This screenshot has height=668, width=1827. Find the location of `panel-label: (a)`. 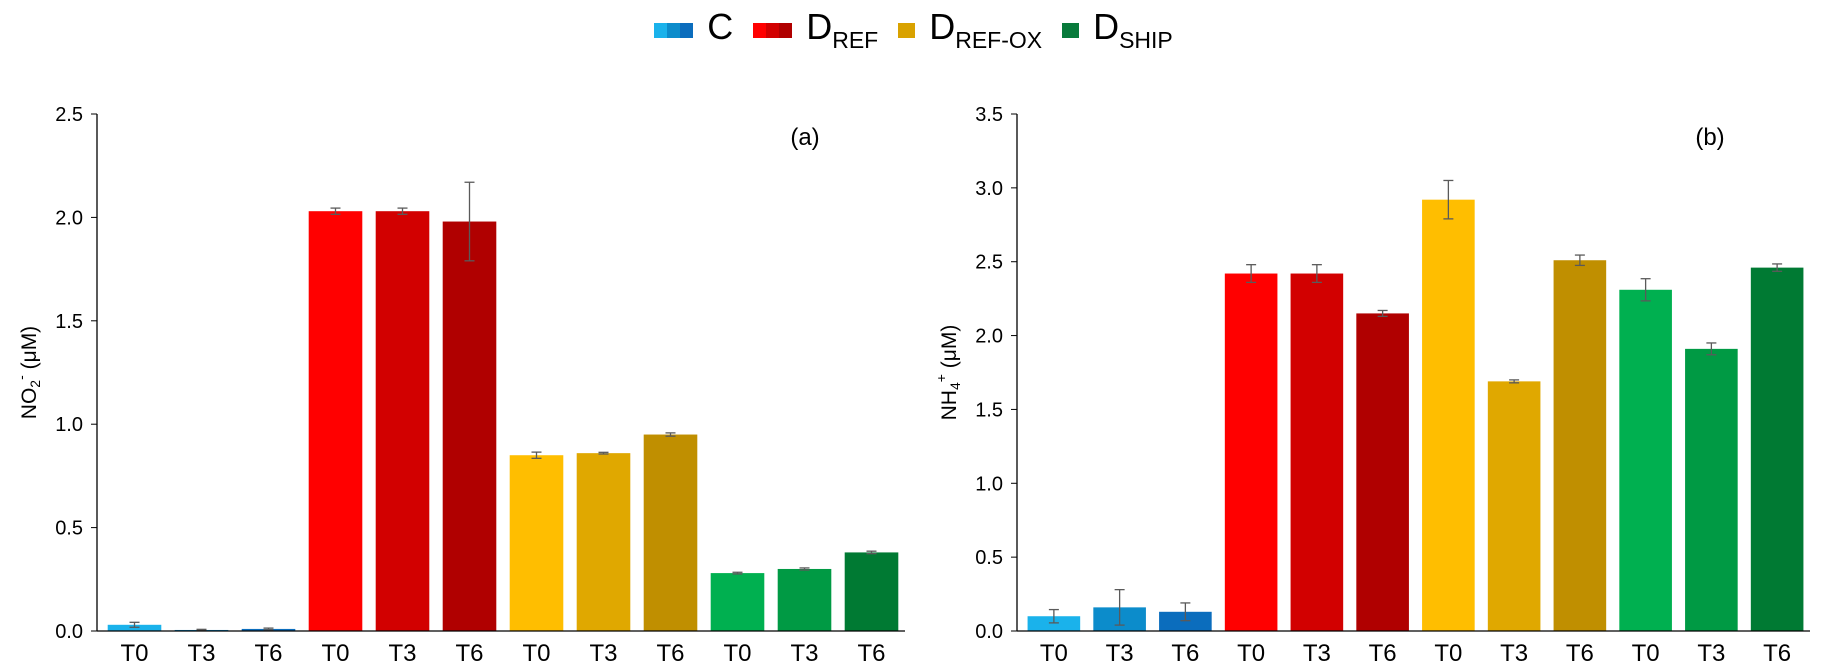

panel-label: (a) is located at coordinates (804, 137).